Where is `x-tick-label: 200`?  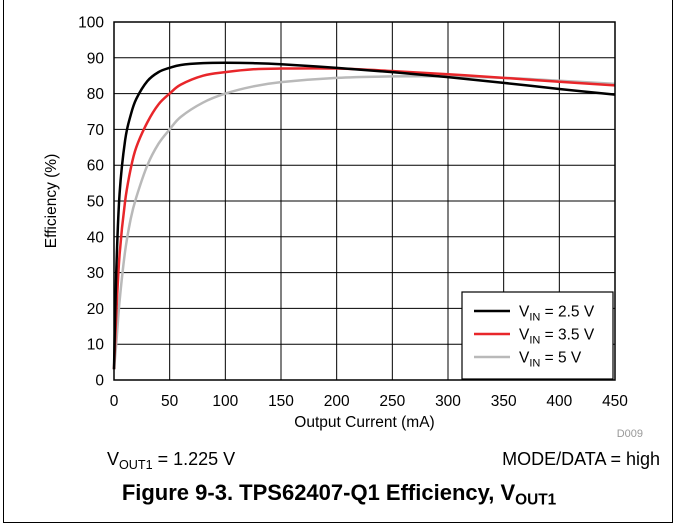
x-tick-label: 200 is located at coordinates (337, 401).